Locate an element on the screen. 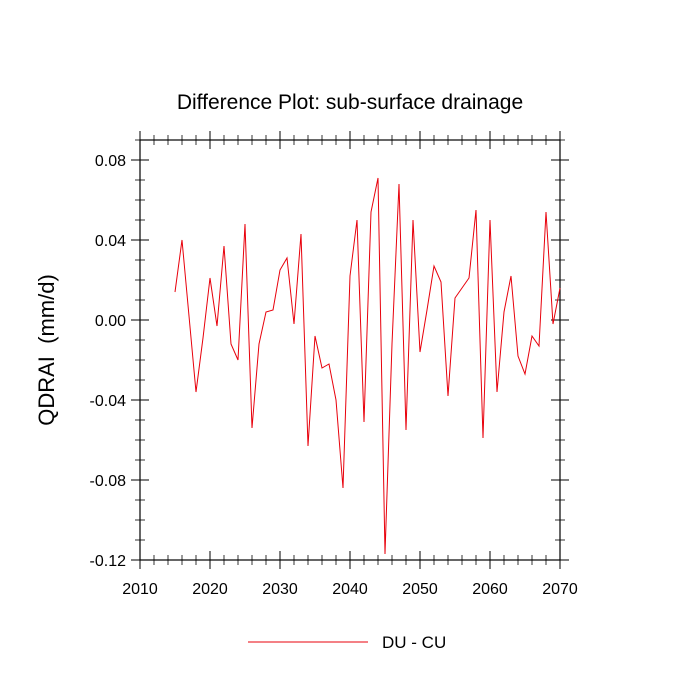 The width and height of the screenshot is (700, 700). x-tick-label: 2040 is located at coordinates (350, 589).